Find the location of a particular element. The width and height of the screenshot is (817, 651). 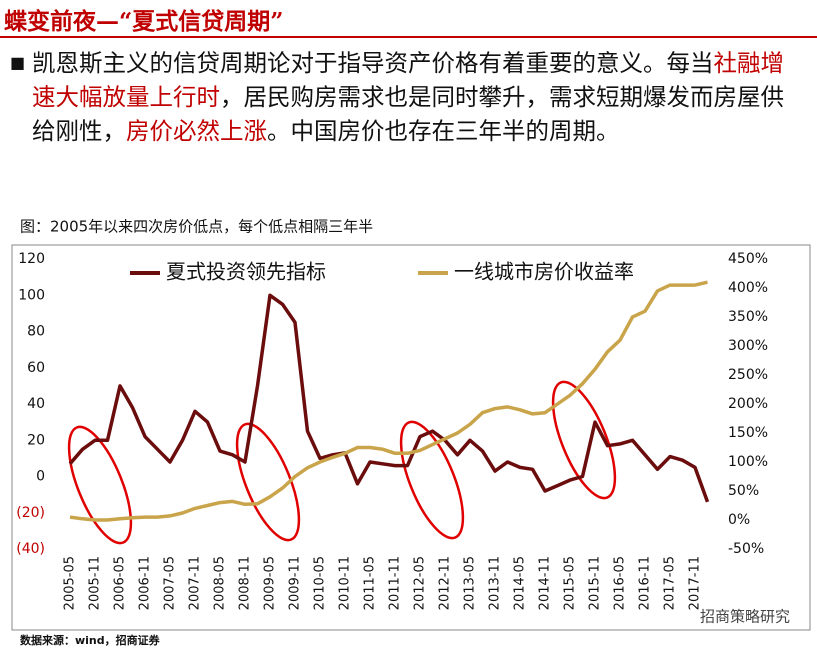

x-tick-label: 2015-05 is located at coordinates (570, 583).